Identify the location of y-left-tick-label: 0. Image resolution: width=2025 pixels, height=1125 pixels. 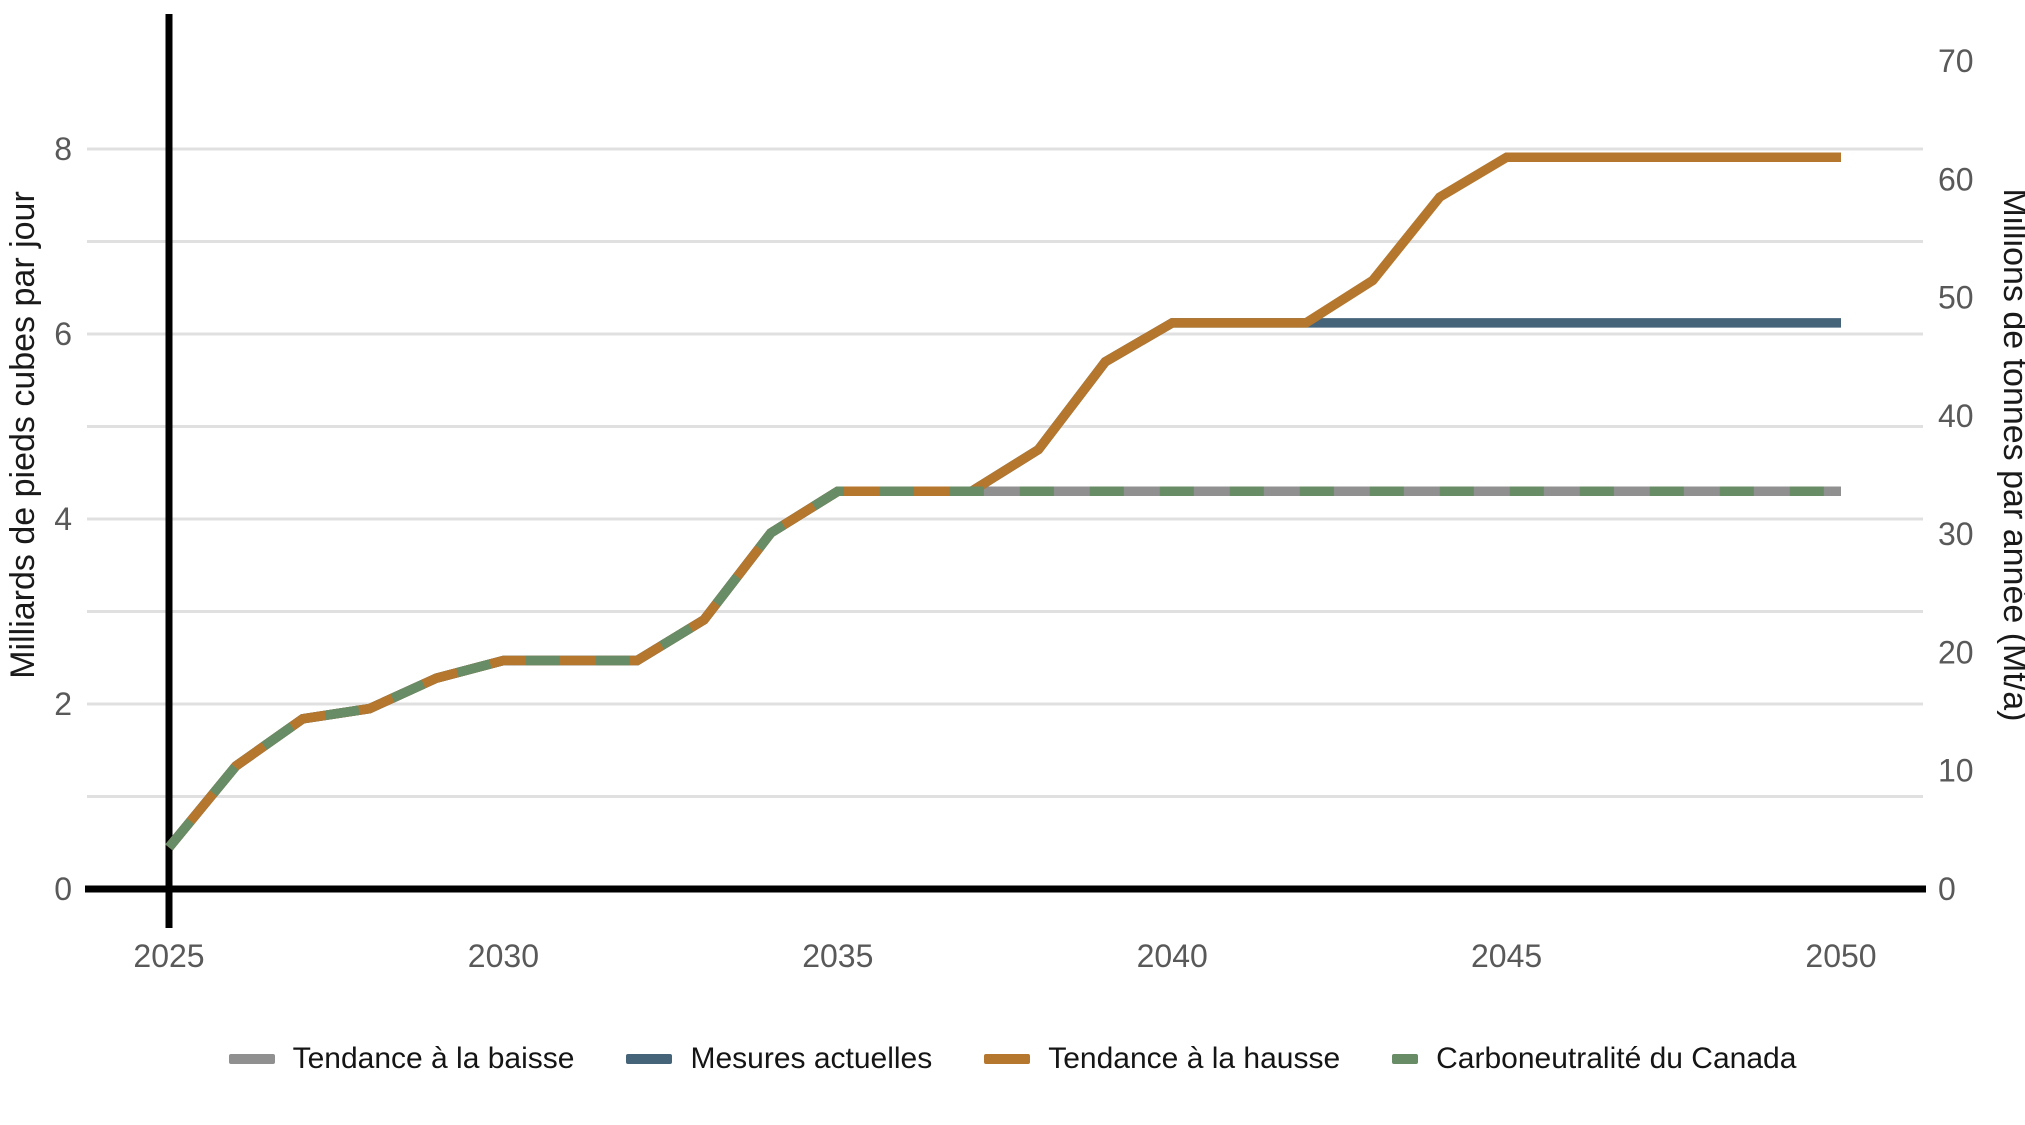
(63, 889).